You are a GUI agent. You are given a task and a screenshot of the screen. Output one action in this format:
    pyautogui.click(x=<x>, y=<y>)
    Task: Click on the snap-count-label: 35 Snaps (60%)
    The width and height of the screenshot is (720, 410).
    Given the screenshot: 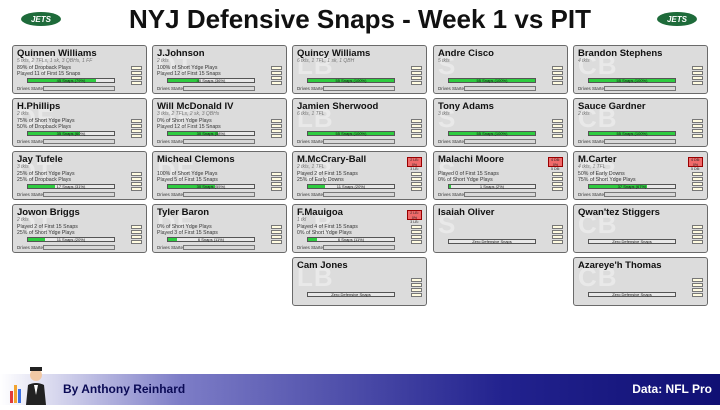 What is the action you would take?
    pyautogui.click(x=71, y=133)
    